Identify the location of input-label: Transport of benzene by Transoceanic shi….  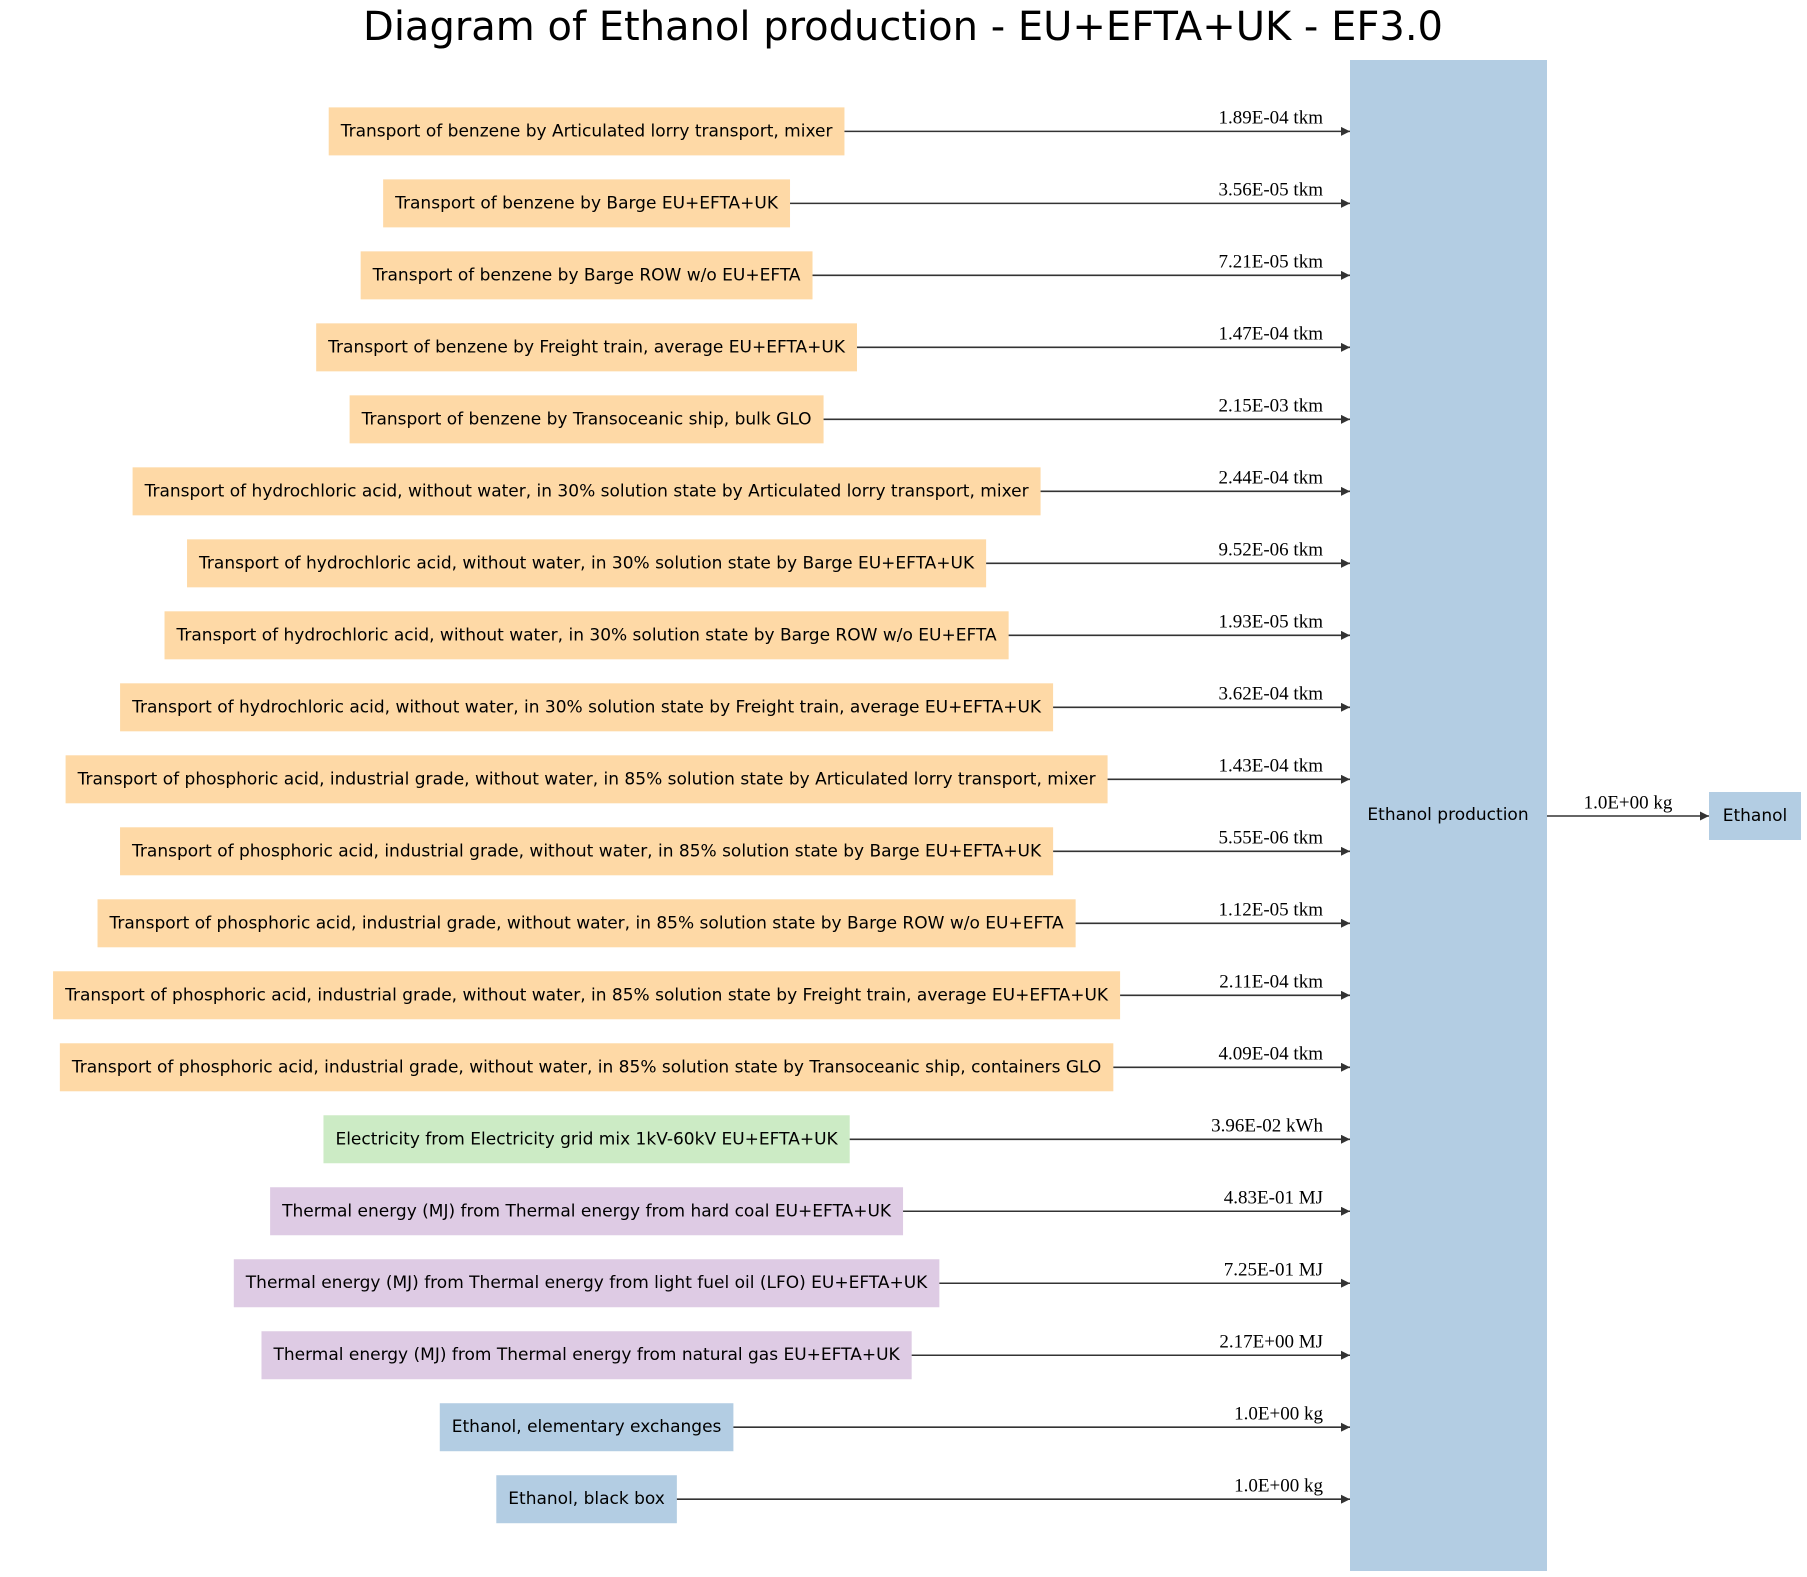
(586, 419).